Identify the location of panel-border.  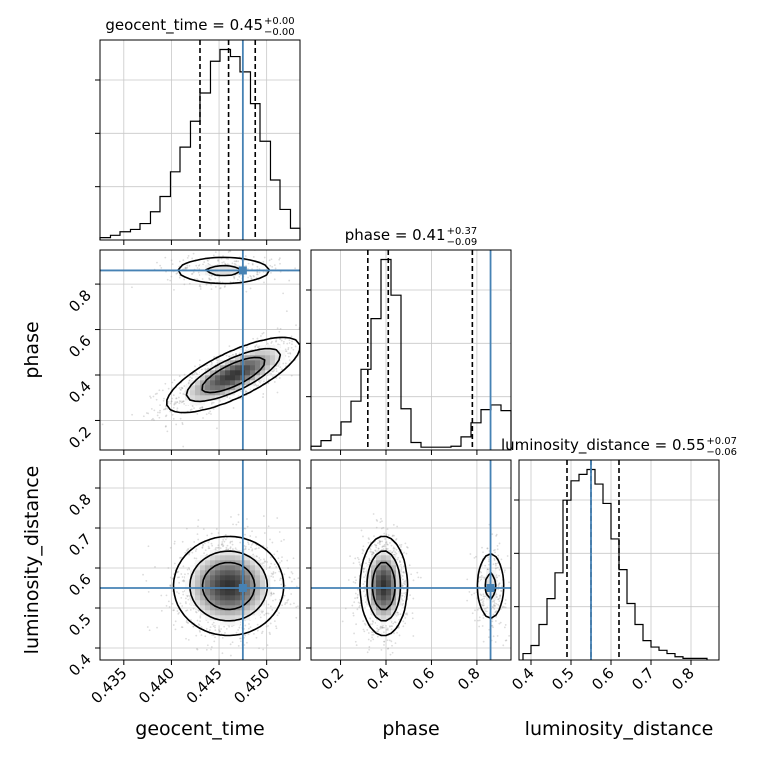
(200, 140).